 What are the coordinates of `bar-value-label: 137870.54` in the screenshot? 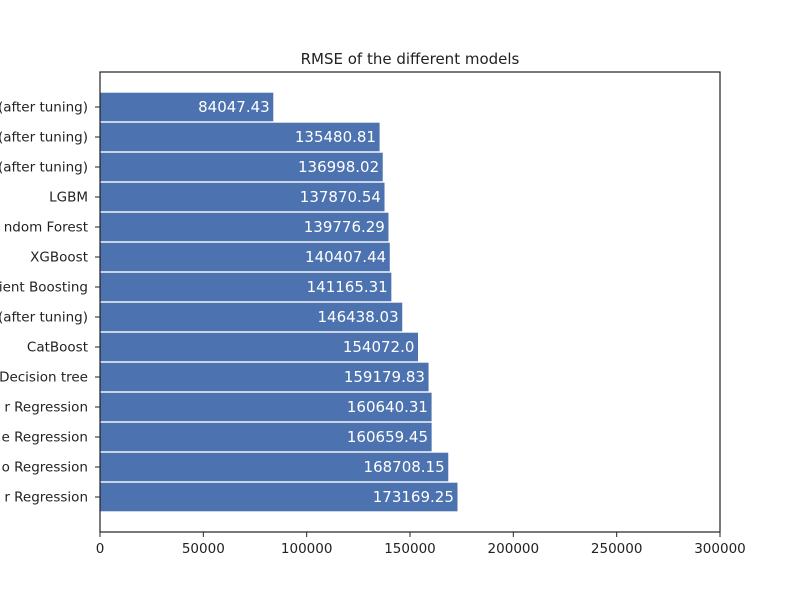 It's located at (340, 197).